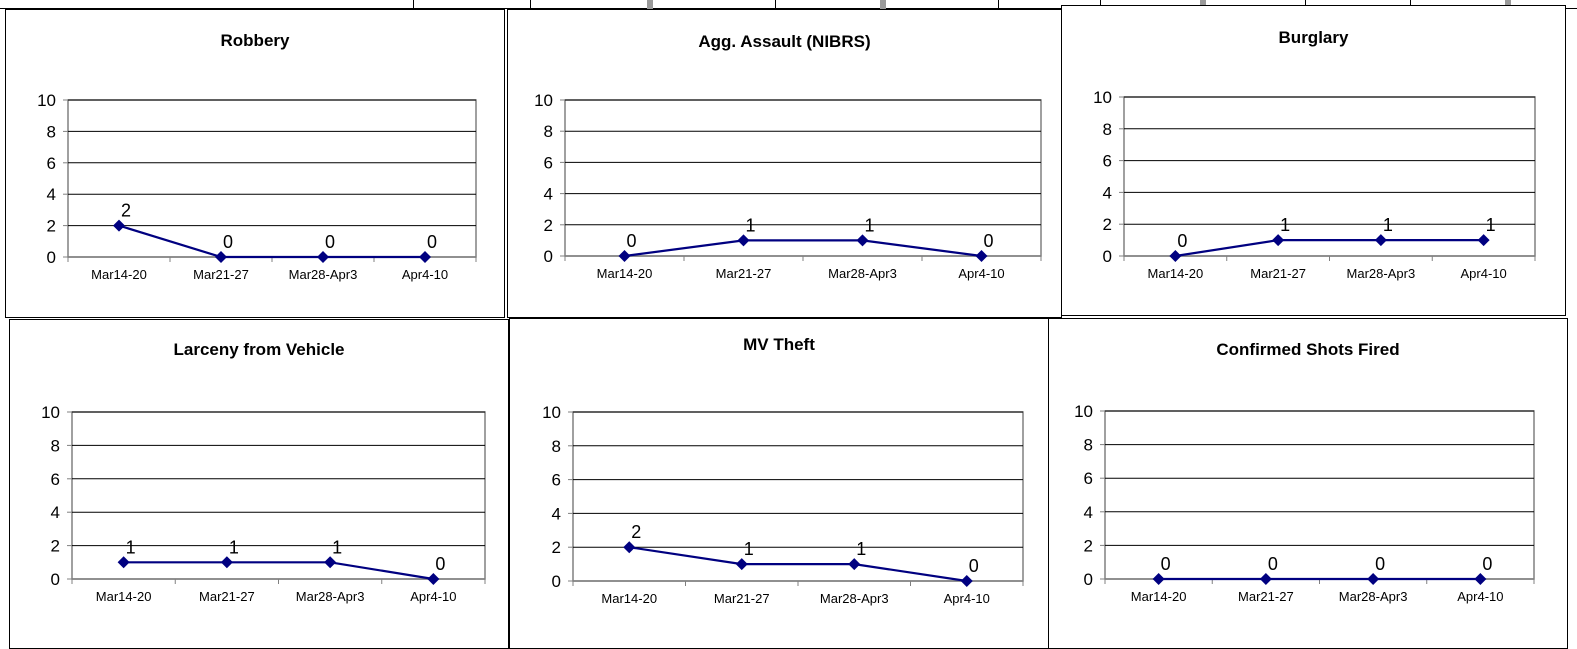 The height and width of the screenshot is (649, 1577). I want to click on data-label: 2, so click(636, 532).